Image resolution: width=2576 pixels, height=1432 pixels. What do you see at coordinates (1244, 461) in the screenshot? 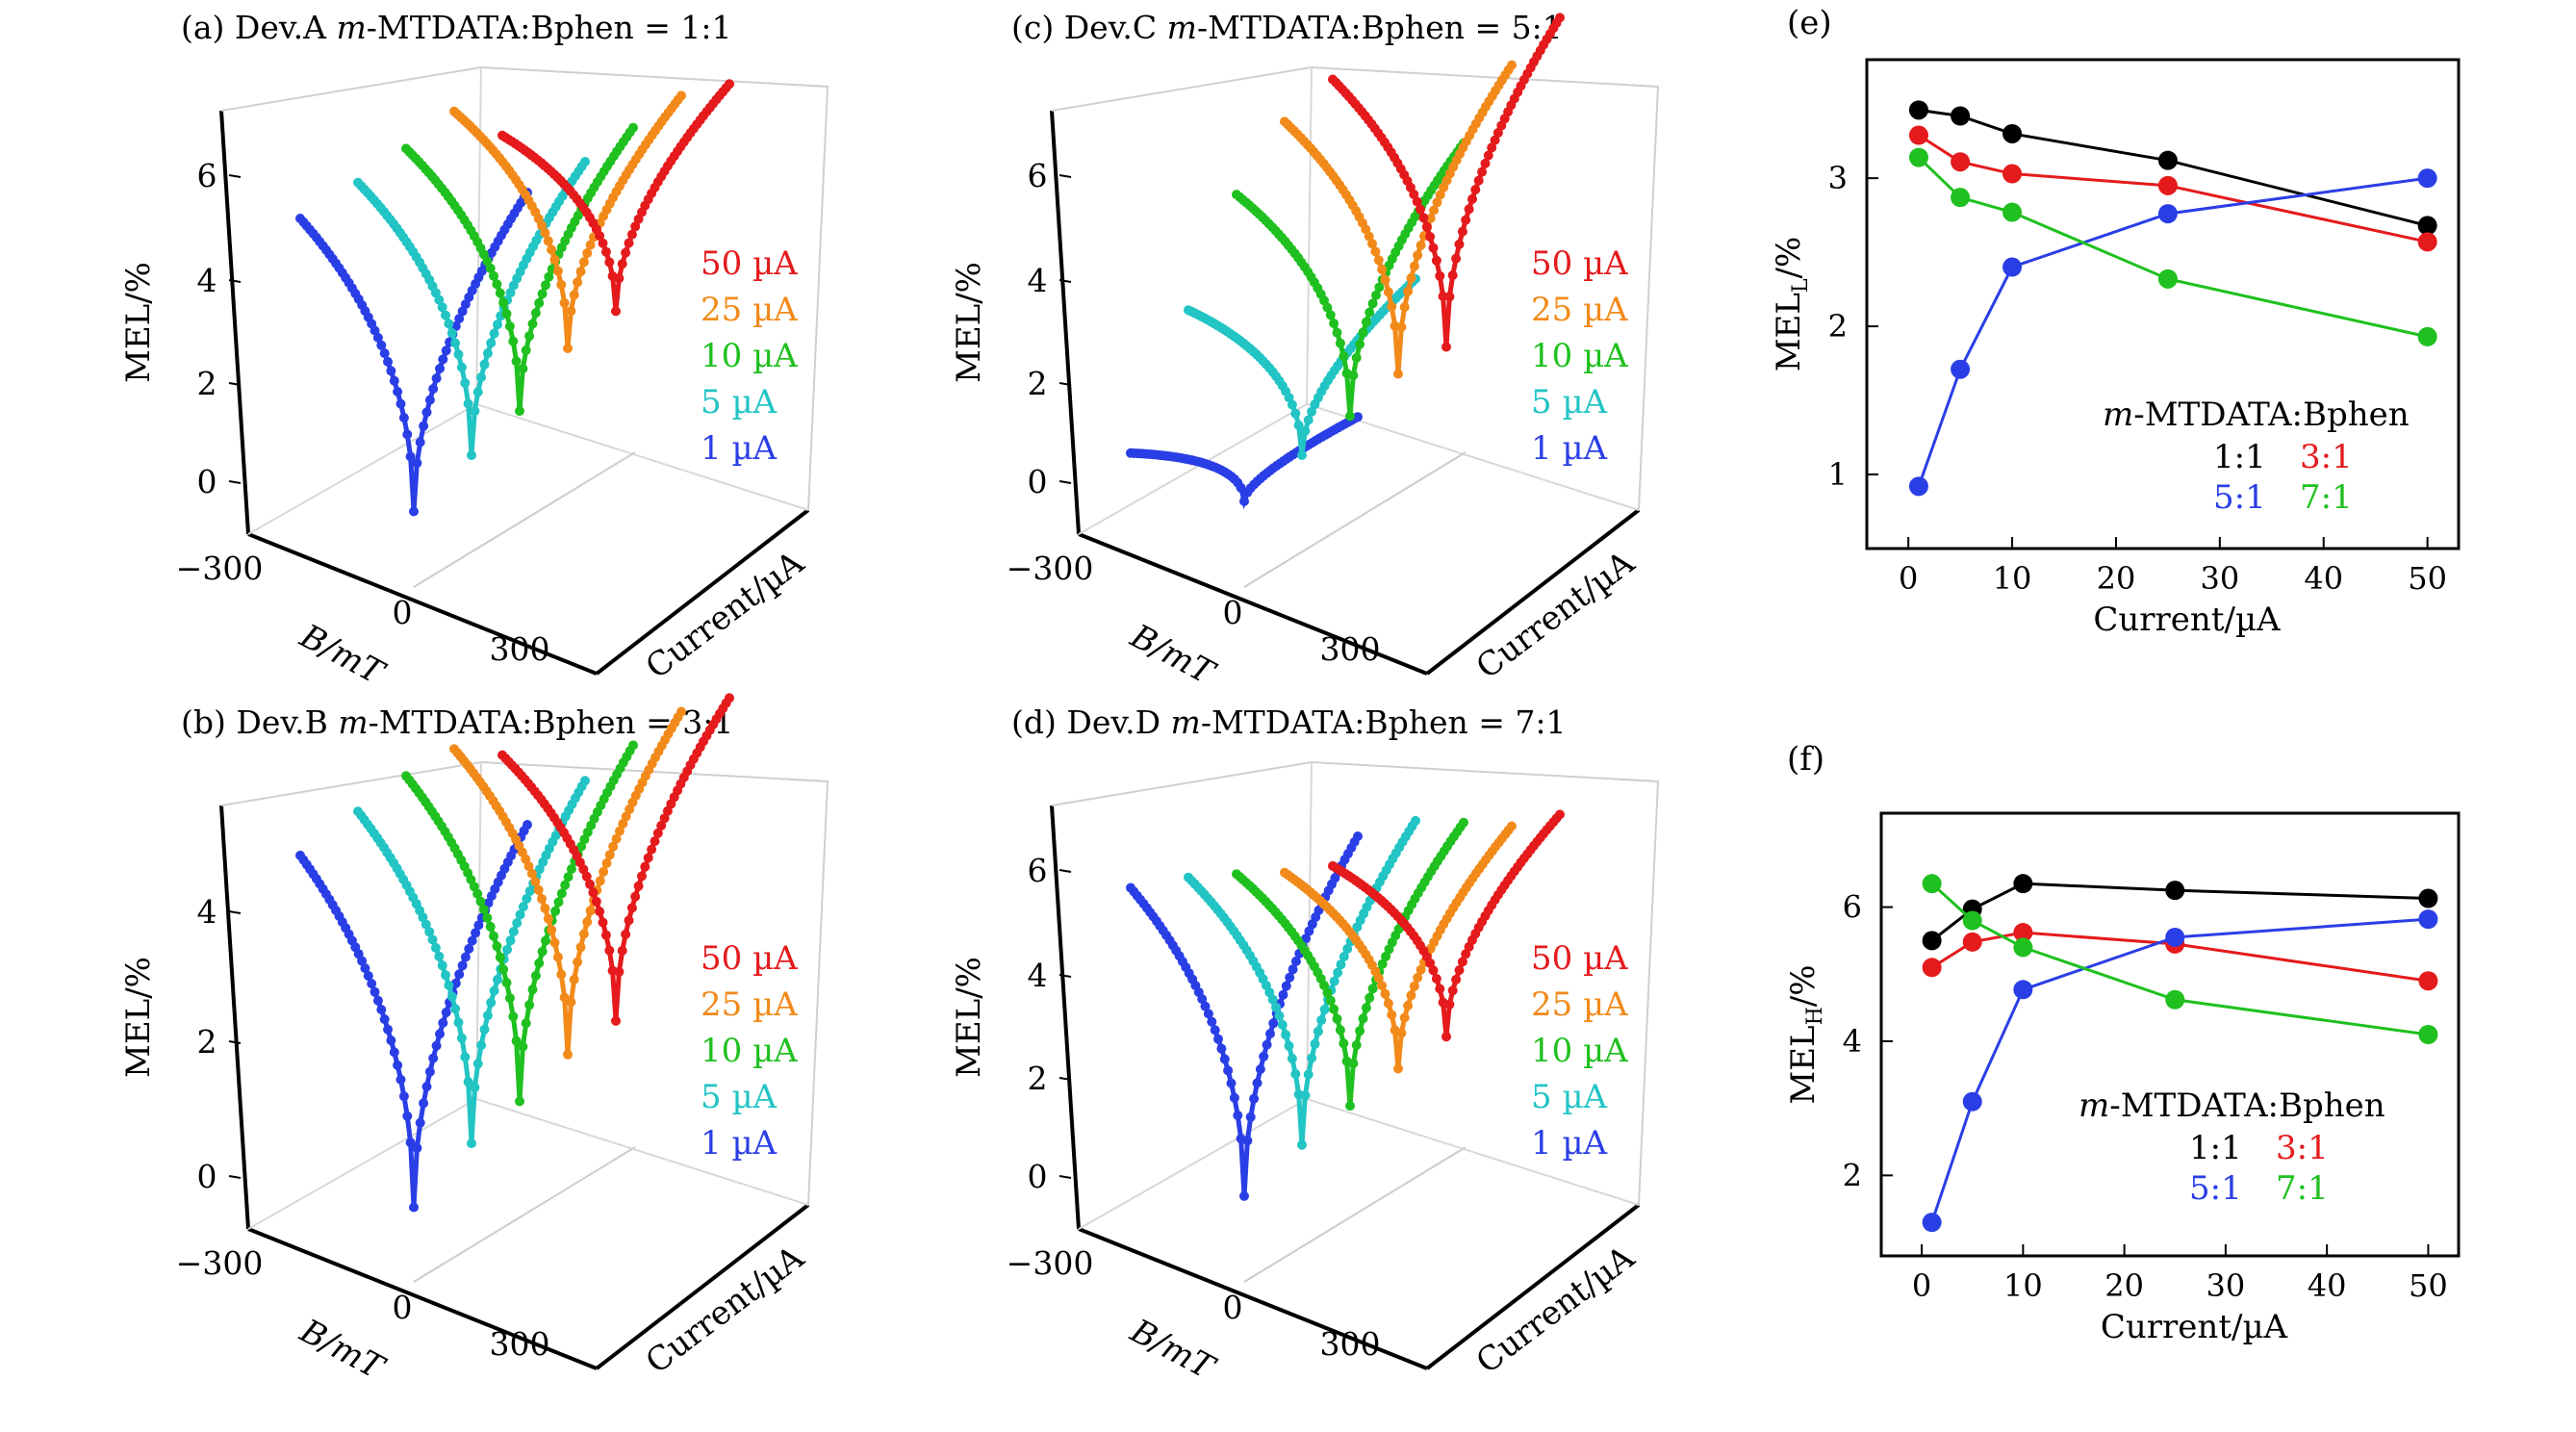
I see `series-1A` at bounding box center [1244, 461].